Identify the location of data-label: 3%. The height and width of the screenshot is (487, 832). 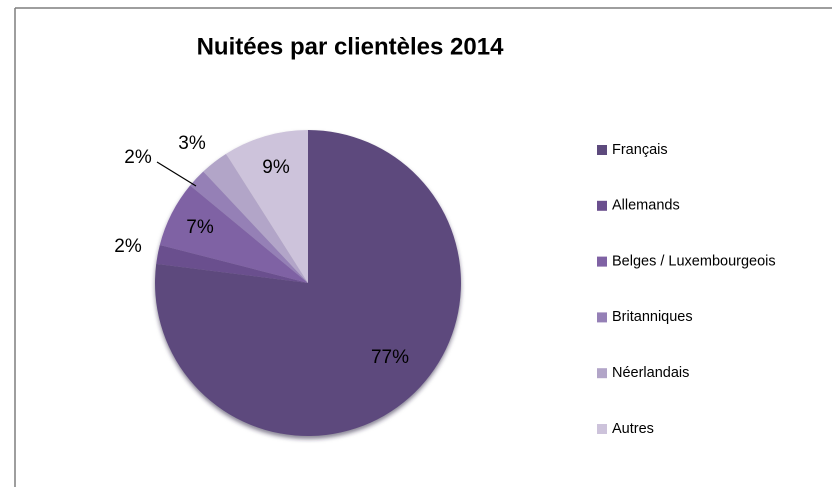
(192, 143).